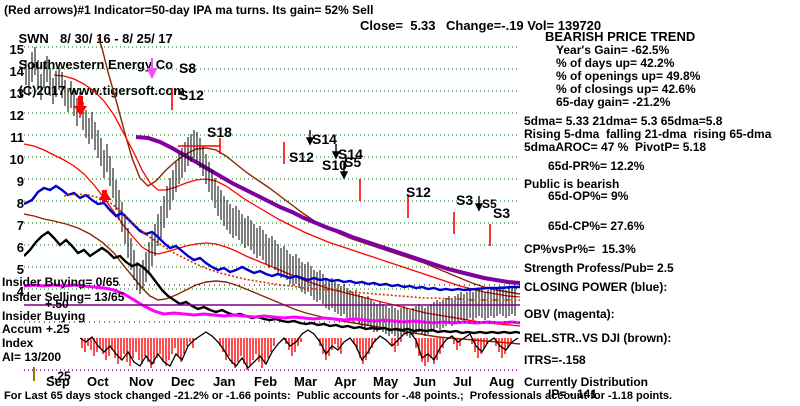  I want to click on stat-days-up: % of days up= 42.2%, so click(615, 63).